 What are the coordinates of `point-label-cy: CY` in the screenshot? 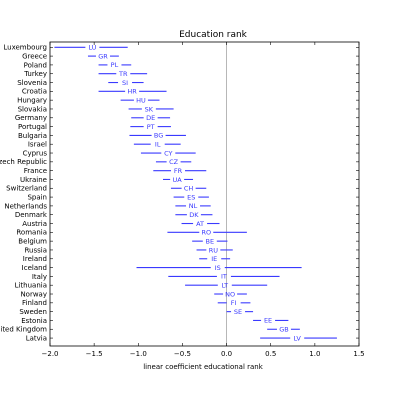 It's located at (168, 153).